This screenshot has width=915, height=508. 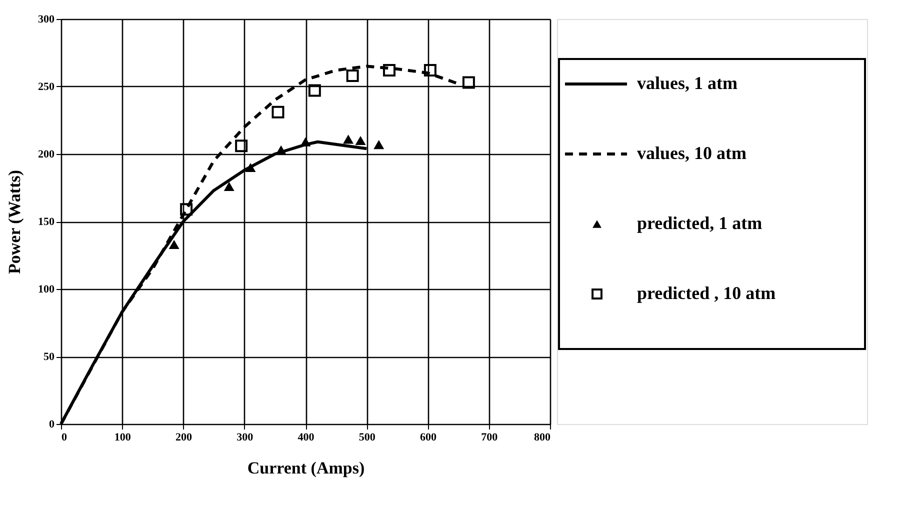 What do you see at coordinates (428, 438) in the screenshot?
I see `x-tick-label: 600` at bounding box center [428, 438].